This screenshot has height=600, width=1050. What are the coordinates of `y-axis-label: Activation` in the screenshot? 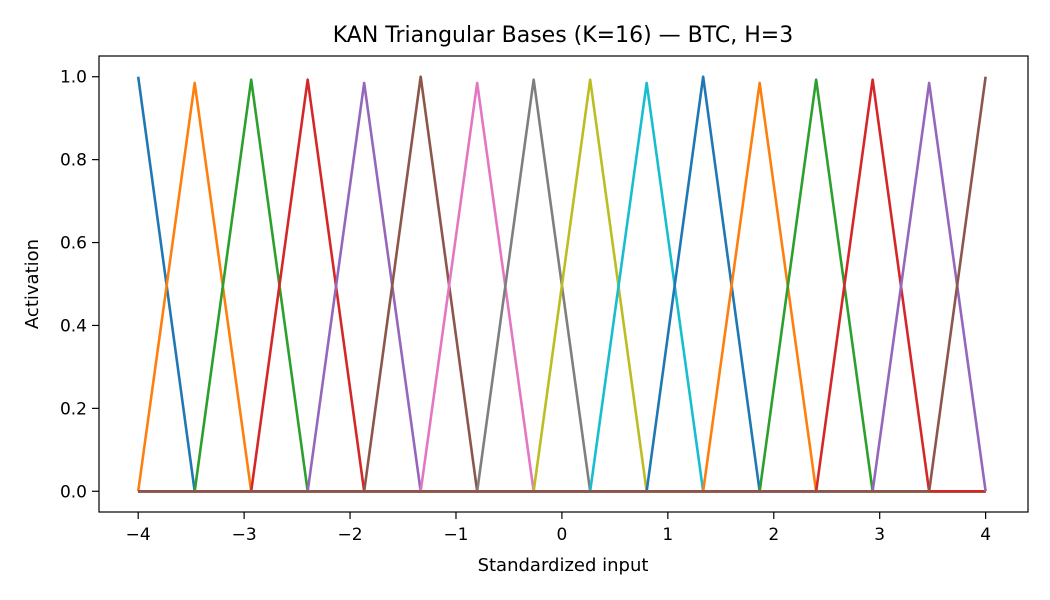 It's located at (32, 284).